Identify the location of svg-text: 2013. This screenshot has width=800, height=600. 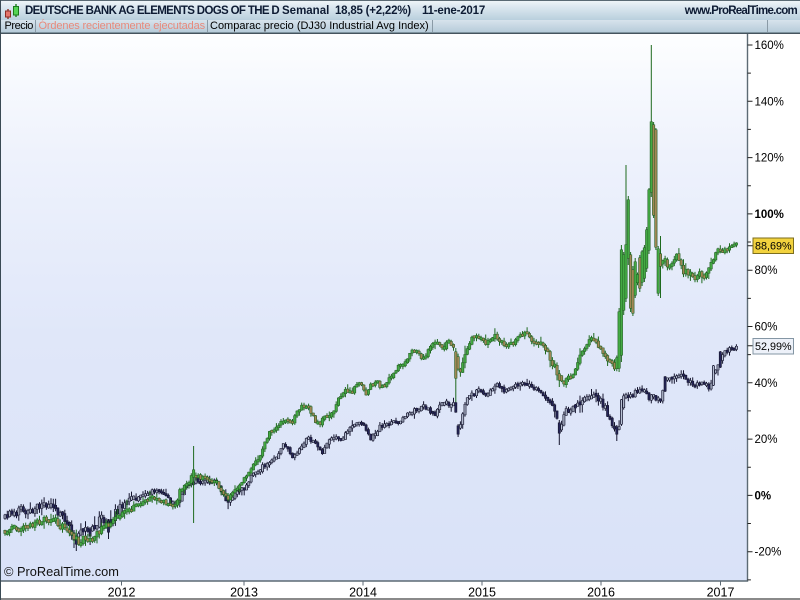
(244, 593).